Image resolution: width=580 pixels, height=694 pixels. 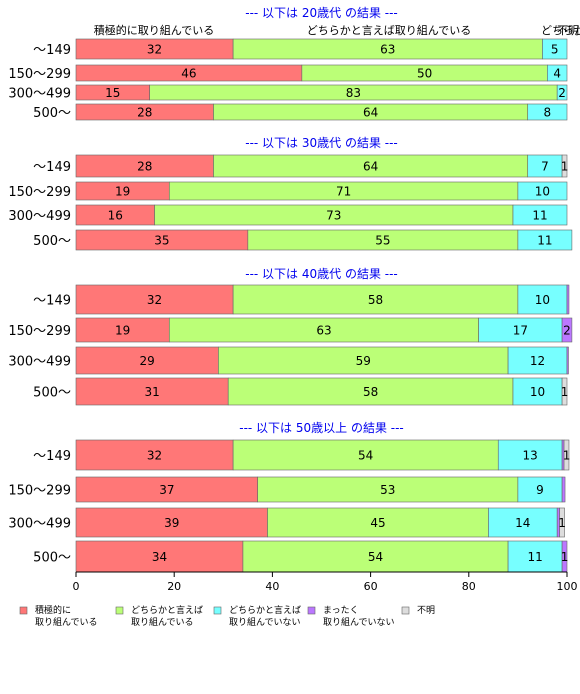 I want to click on data-label: 35, so click(x=161, y=241).